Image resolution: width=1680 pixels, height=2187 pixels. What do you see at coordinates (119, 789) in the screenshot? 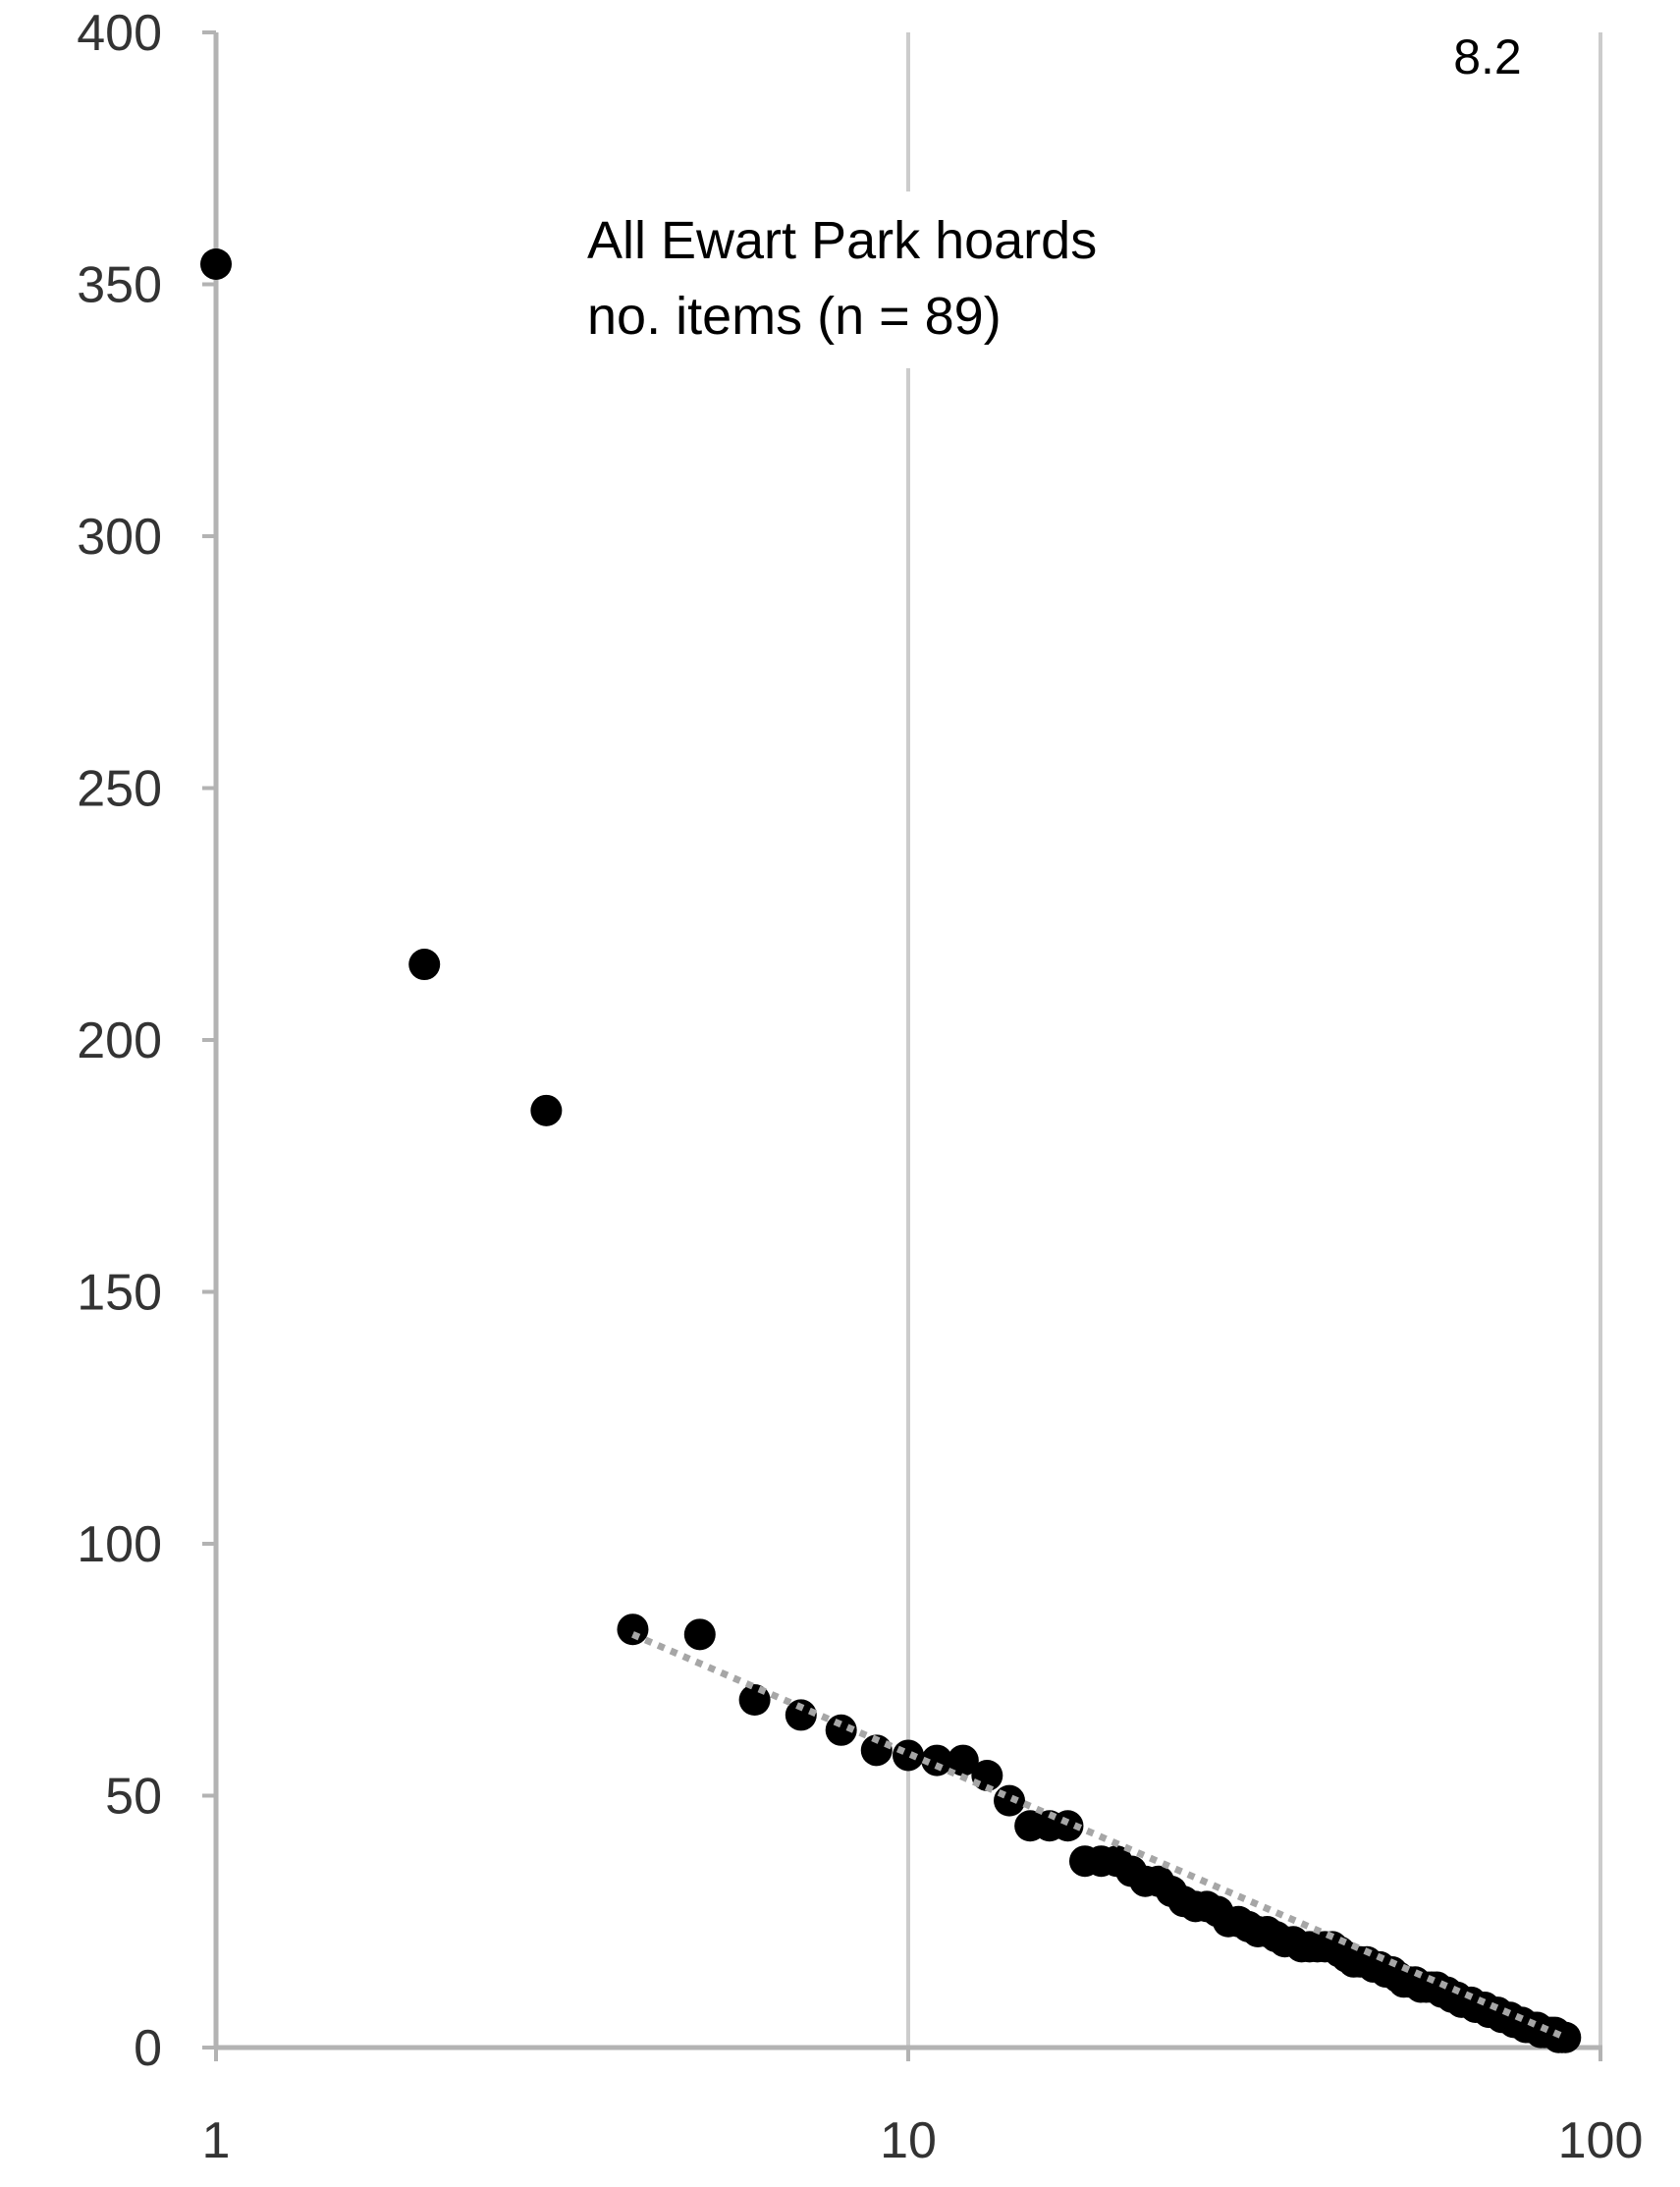
I see `y-tick-label: 250` at bounding box center [119, 789].